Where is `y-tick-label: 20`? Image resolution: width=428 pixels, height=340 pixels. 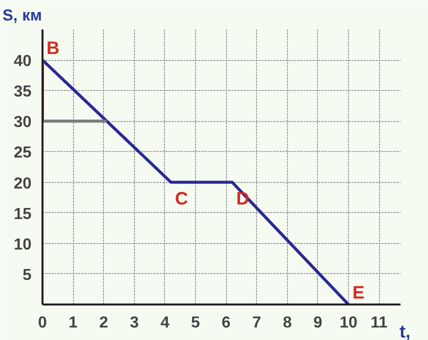
y-tick-label: 20 is located at coordinates (23, 183).